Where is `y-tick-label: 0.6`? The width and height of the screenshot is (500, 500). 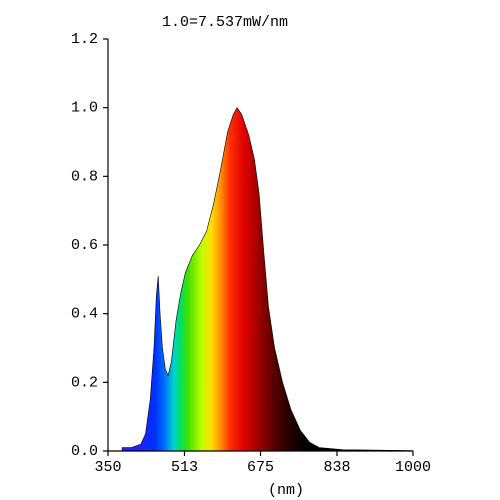
y-tick-label: 0.6 is located at coordinates (84, 245).